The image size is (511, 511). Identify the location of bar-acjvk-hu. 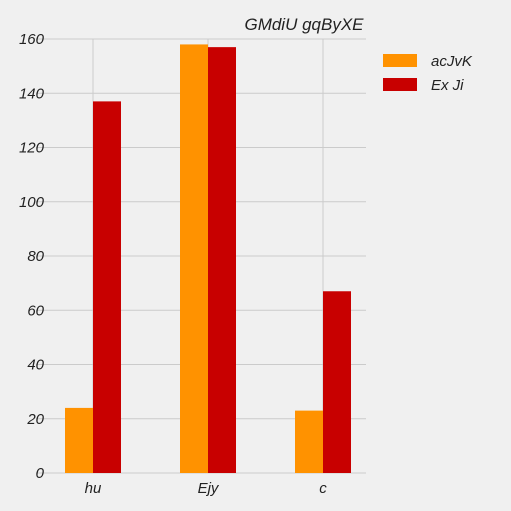
(79, 440).